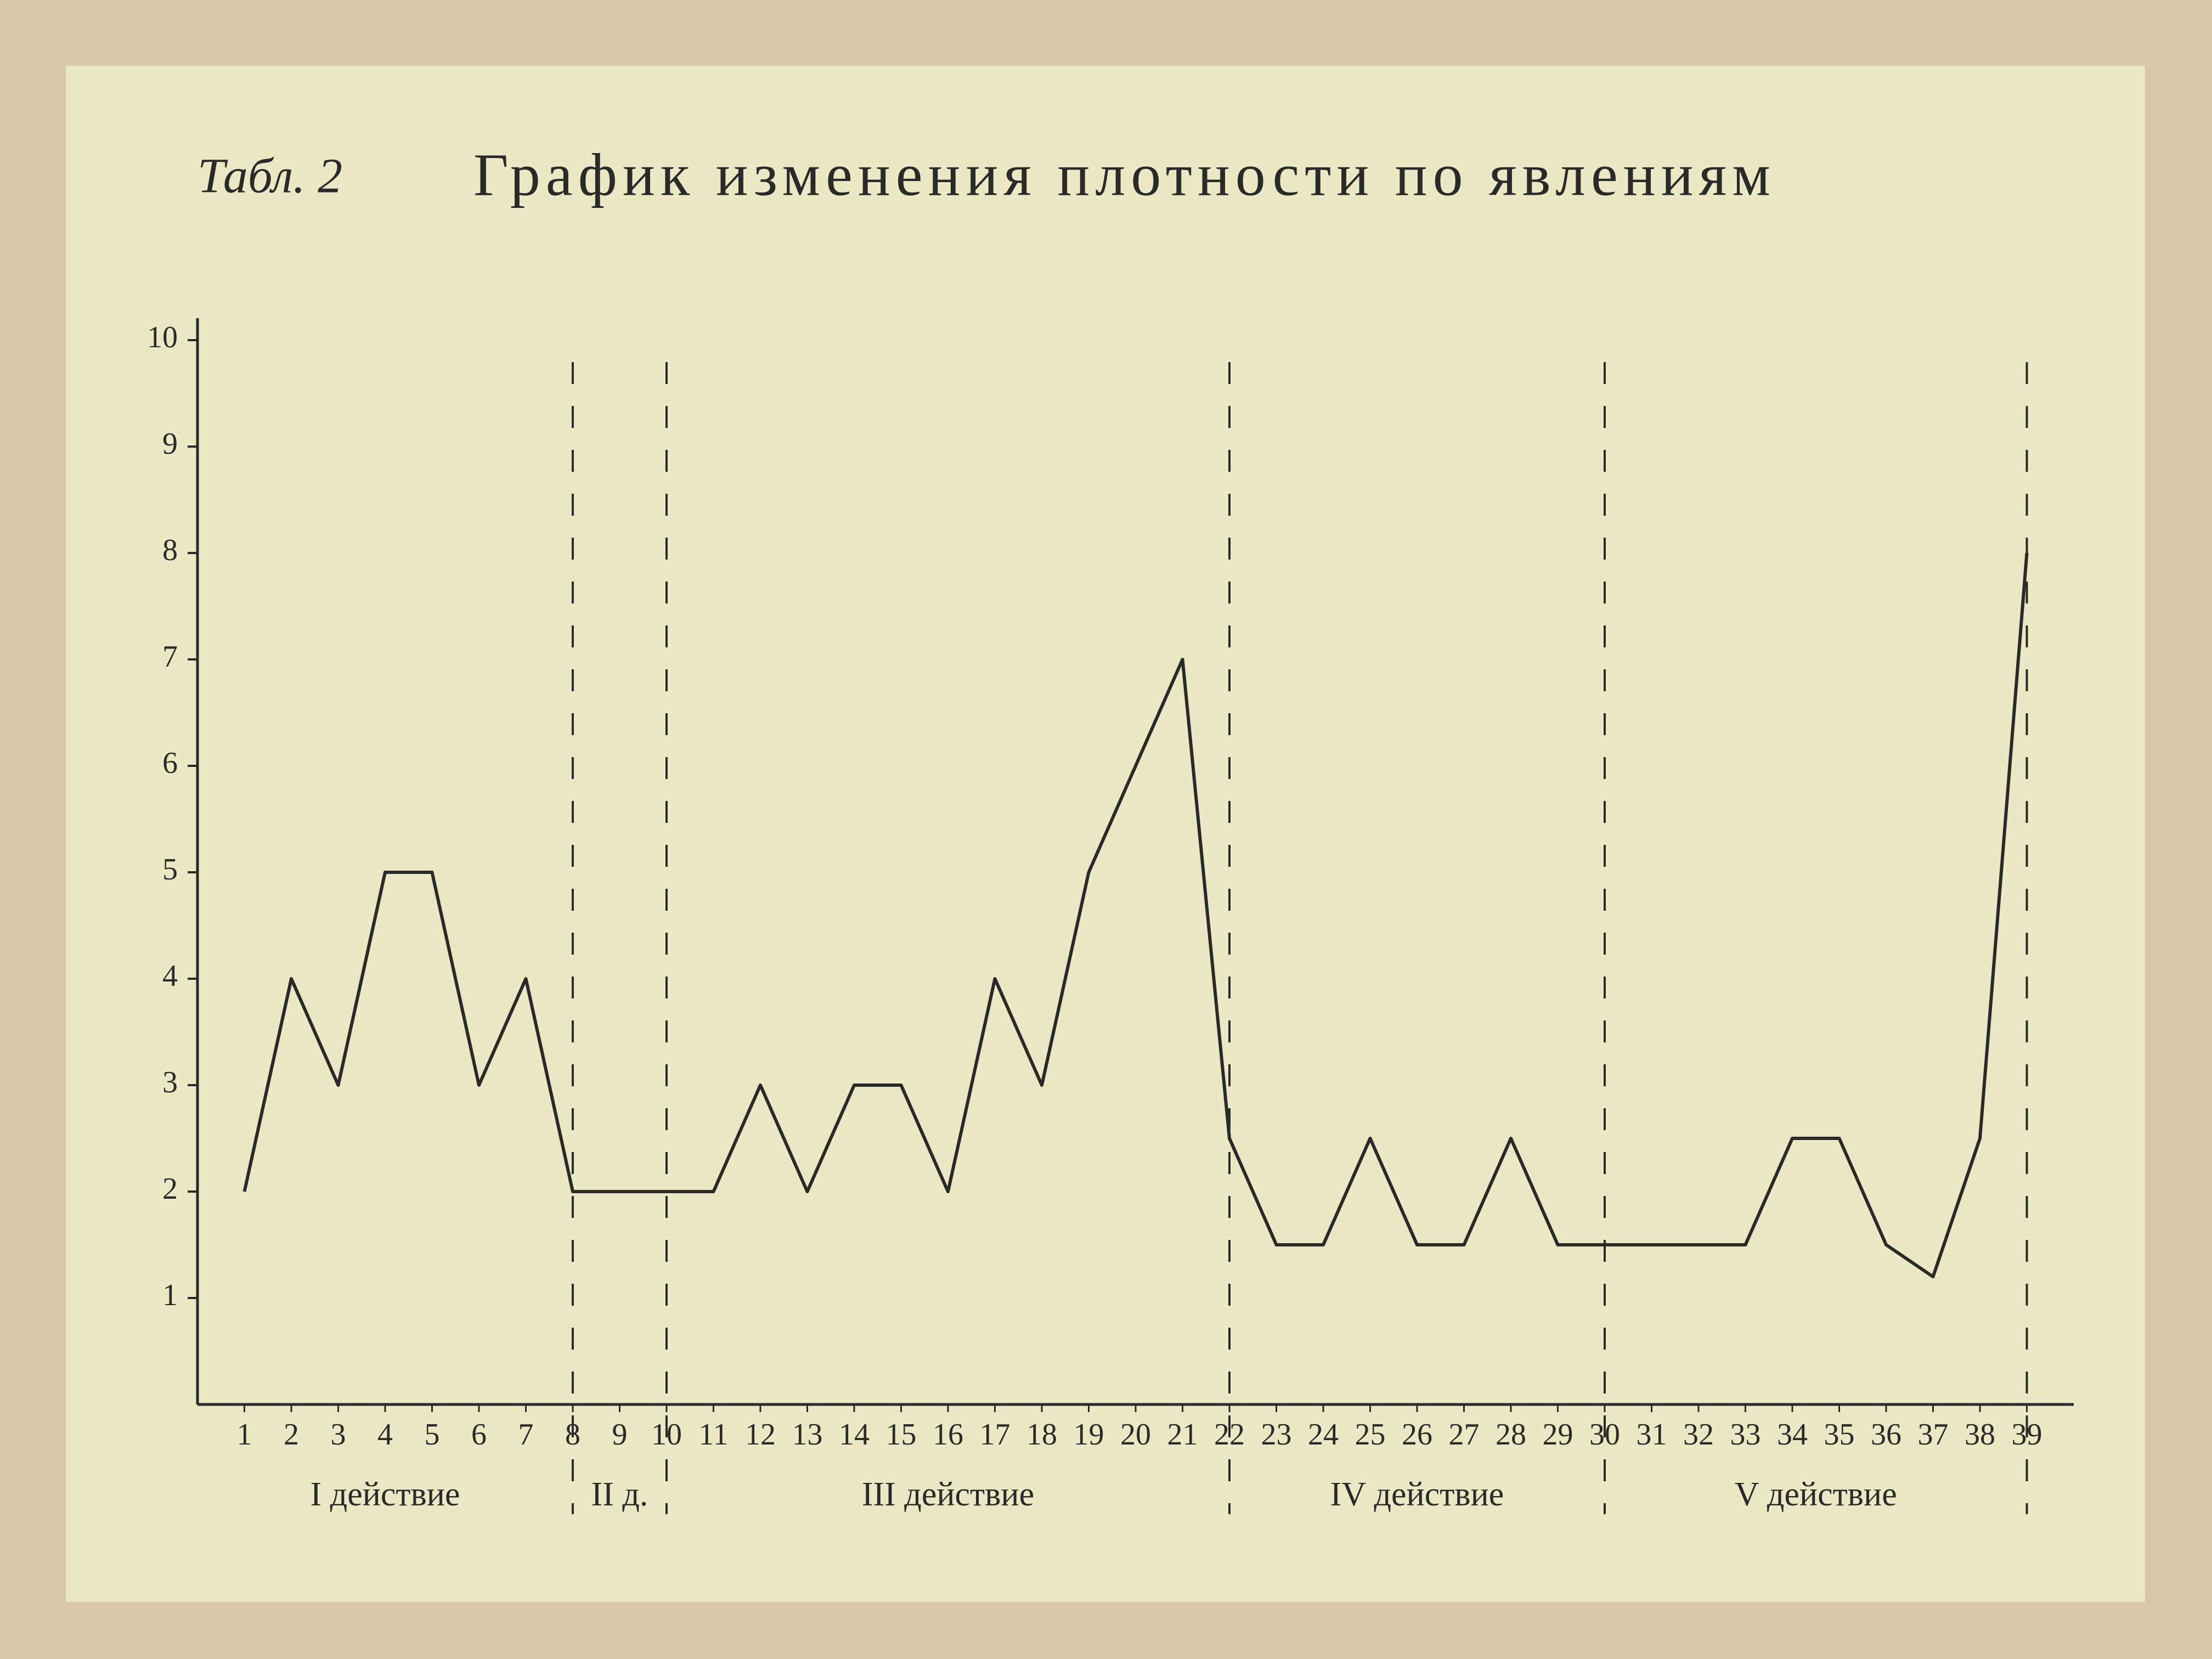 The height and width of the screenshot is (1659, 2212). What do you see at coordinates (432, 1435) in the screenshot?
I see `x-tick-label: 5` at bounding box center [432, 1435].